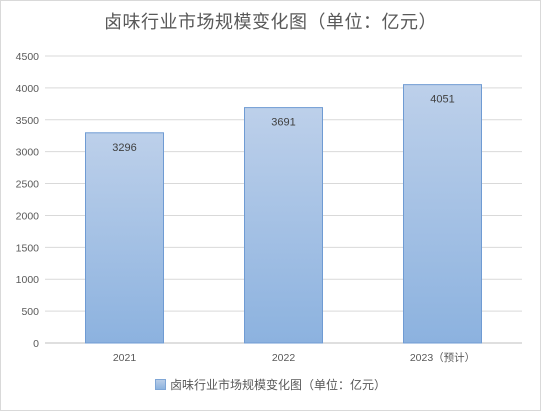  Describe the element at coordinates (284, 358) in the screenshot. I see `x-tick-label: 2022` at that location.